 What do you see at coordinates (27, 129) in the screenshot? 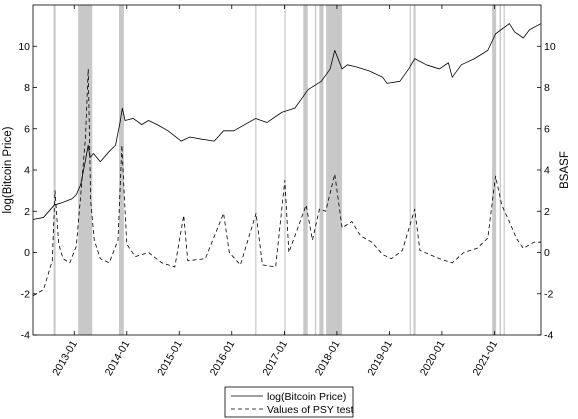
I see `y-tick-label-left-6: 6` at bounding box center [27, 129].